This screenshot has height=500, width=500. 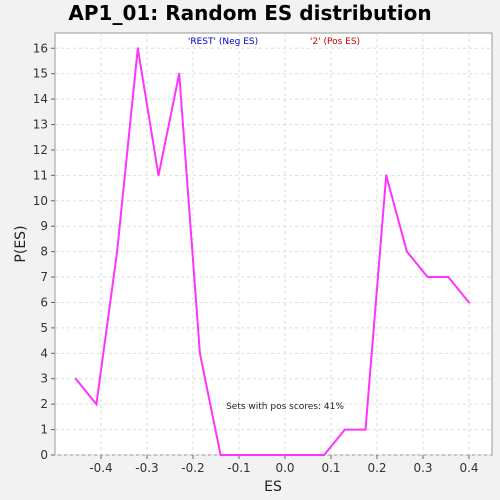 I want to click on y-tick-label: 5, so click(x=44, y=328).